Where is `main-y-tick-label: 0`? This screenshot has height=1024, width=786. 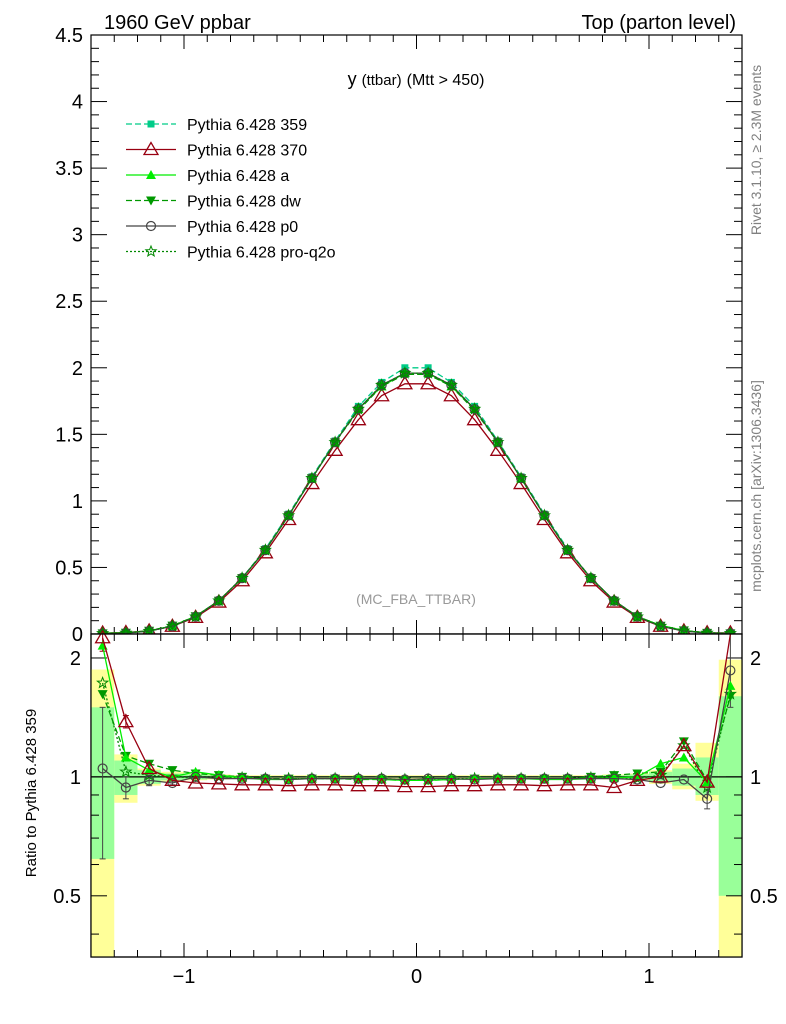 main-y-tick-label: 0 is located at coordinates (77, 635).